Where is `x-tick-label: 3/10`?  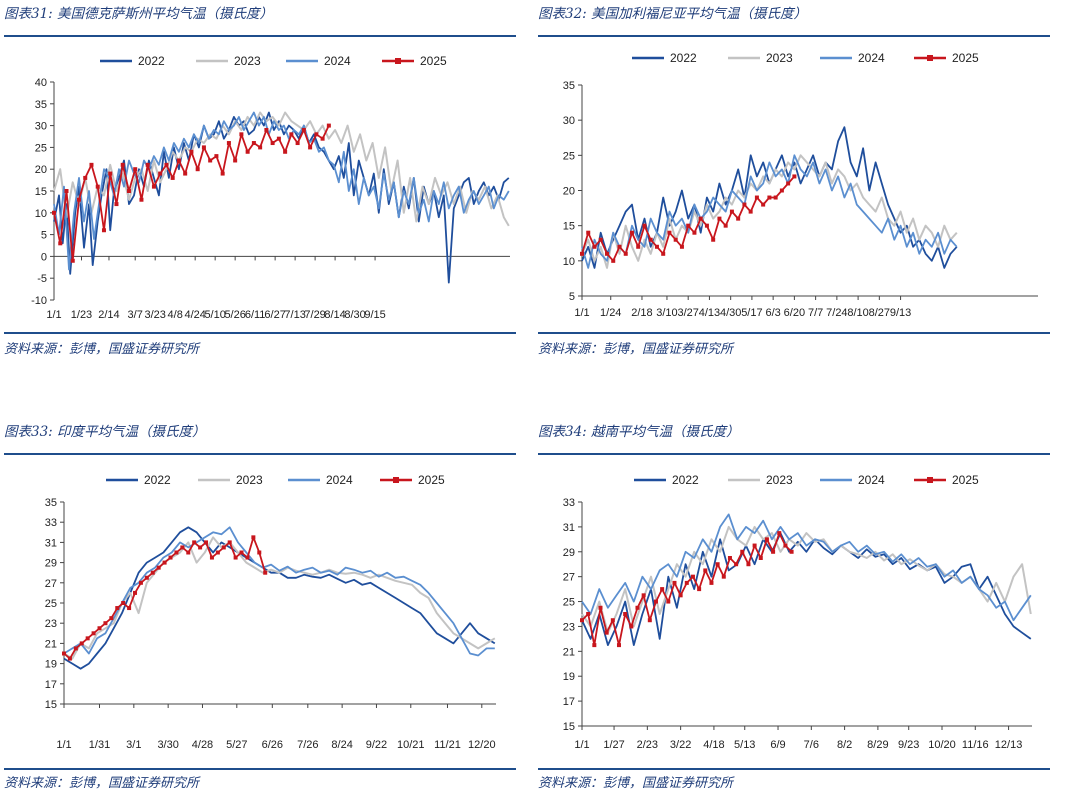
x-tick-label: 3/10 is located at coordinates (666, 313).